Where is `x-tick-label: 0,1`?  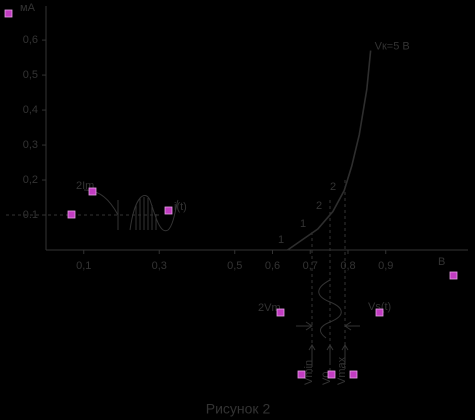 x-tick-label: 0,1 is located at coordinates (83, 266).